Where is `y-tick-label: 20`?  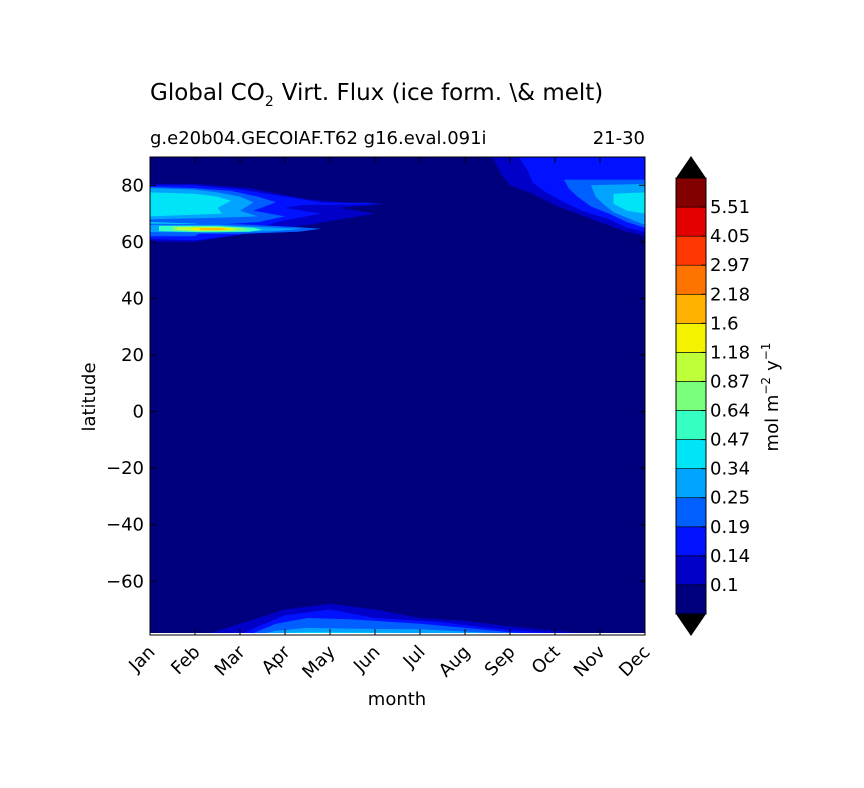
y-tick-label: 20 is located at coordinates (132, 355).